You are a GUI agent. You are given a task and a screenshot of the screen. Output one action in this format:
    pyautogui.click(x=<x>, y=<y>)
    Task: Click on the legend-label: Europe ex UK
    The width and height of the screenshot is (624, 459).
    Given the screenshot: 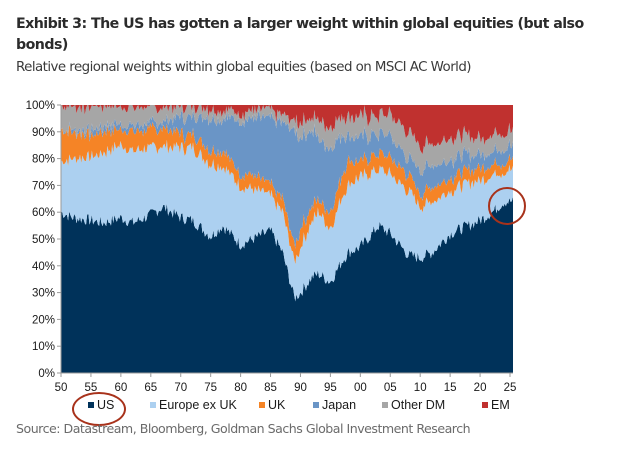 What is the action you would take?
    pyautogui.click(x=198, y=405)
    